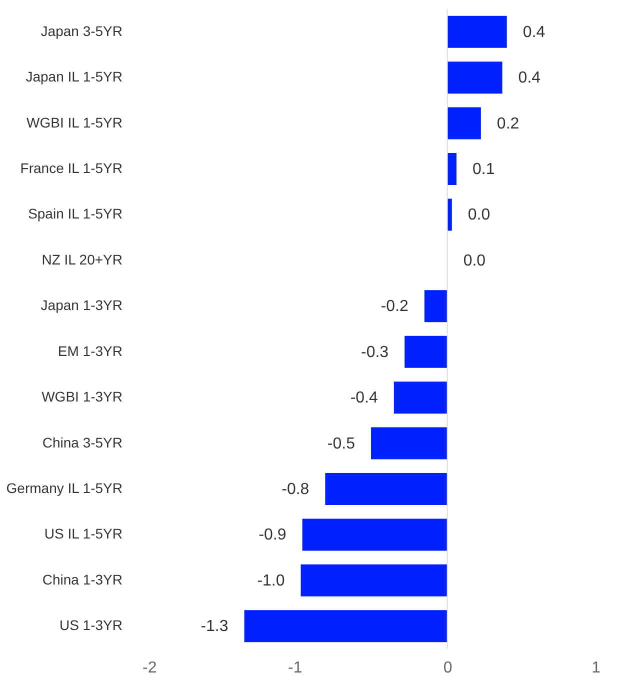 The width and height of the screenshot is (642, 688). Describe the element at coordinates (149, 668) in the screenshot. I see `x-tick-label: -2` at that location.